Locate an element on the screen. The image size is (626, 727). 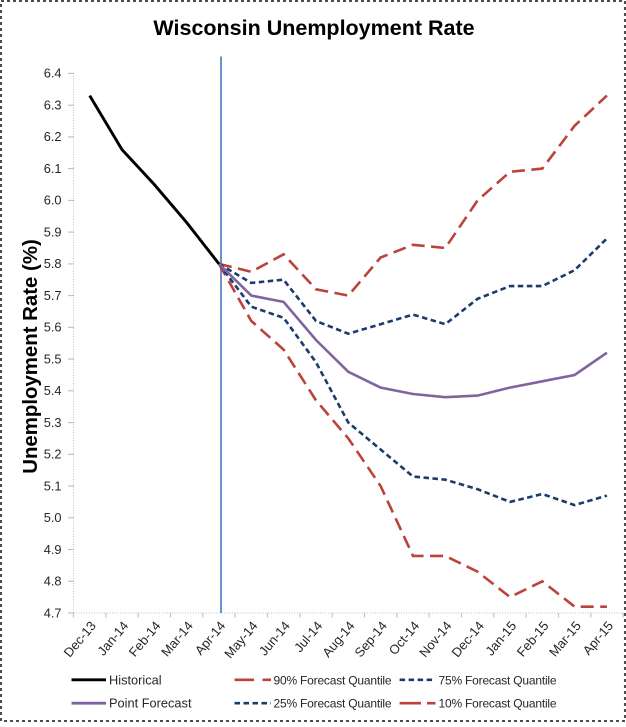
svg-text: 5.5 is located at coordinates (53, 358).